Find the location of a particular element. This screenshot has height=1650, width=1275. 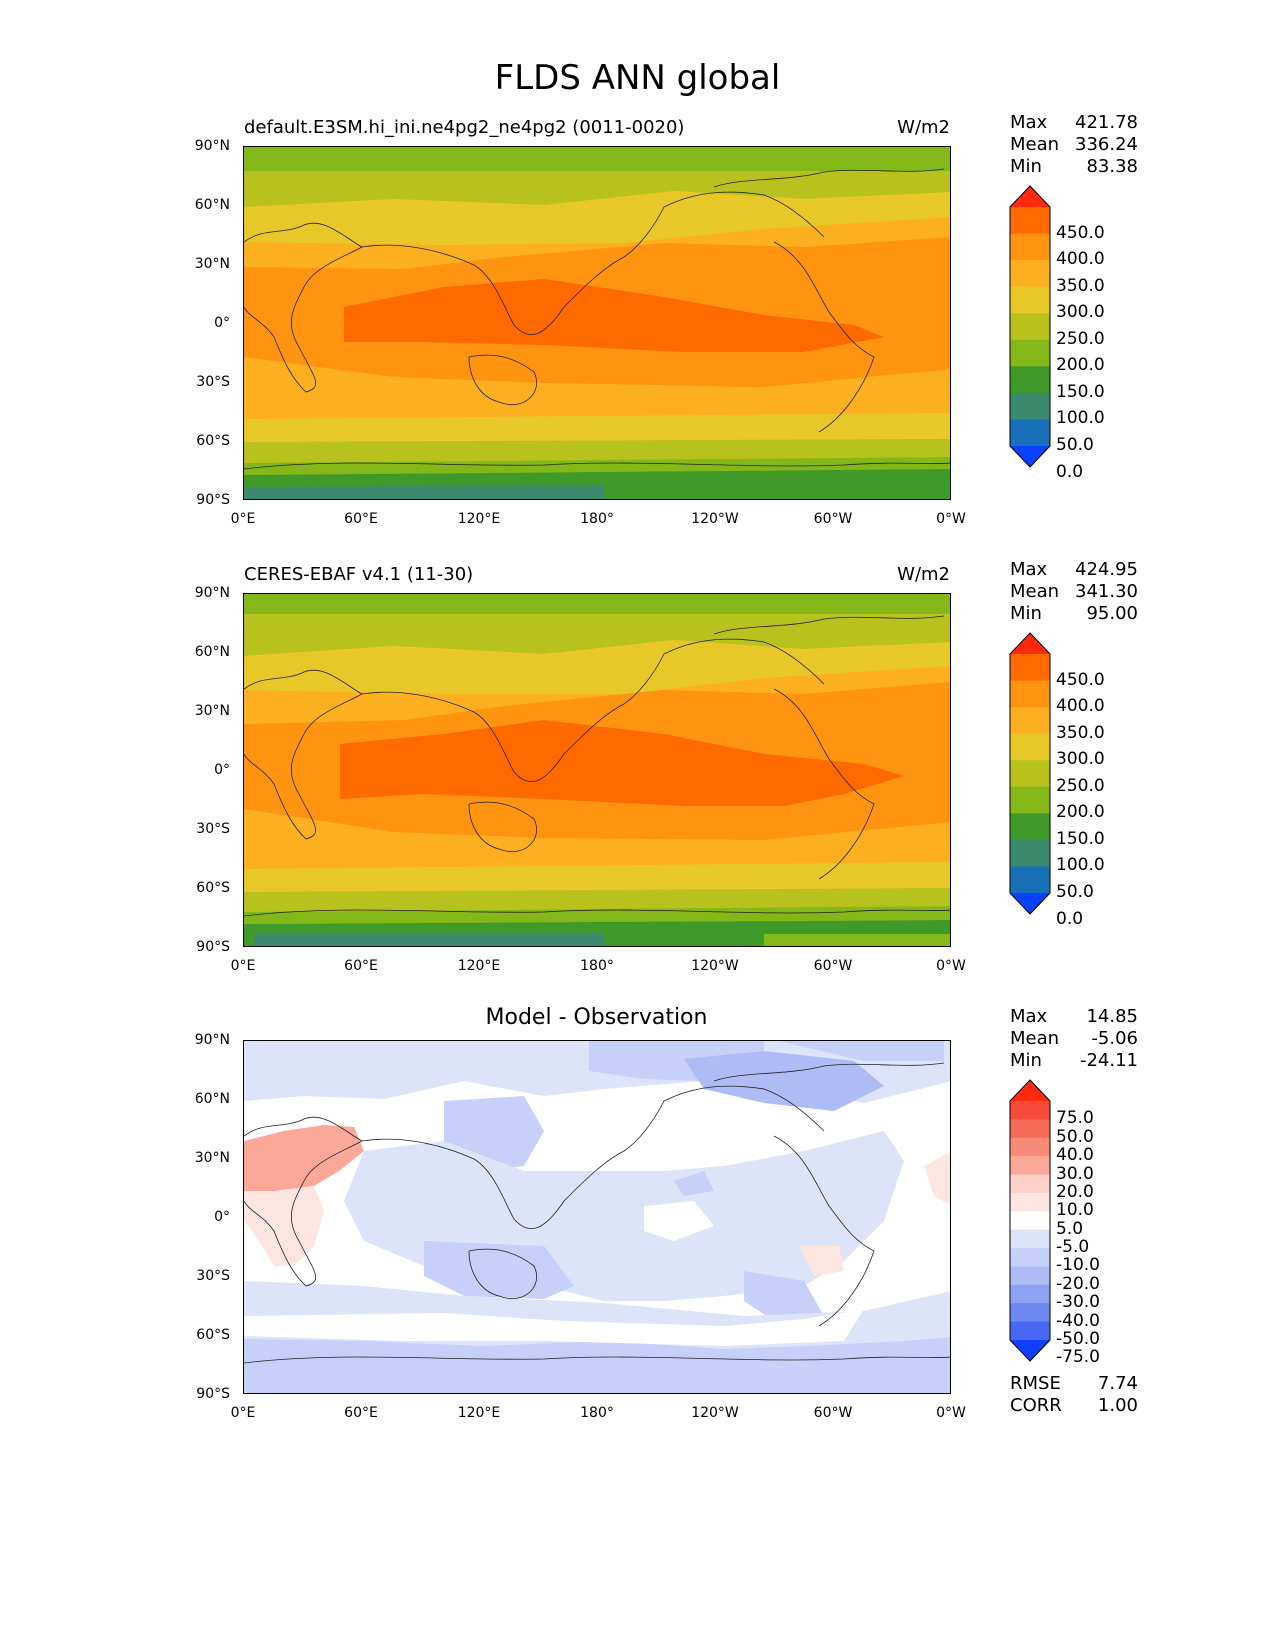

p2-xtick-3: 180° is located at coordinates (597, 966).